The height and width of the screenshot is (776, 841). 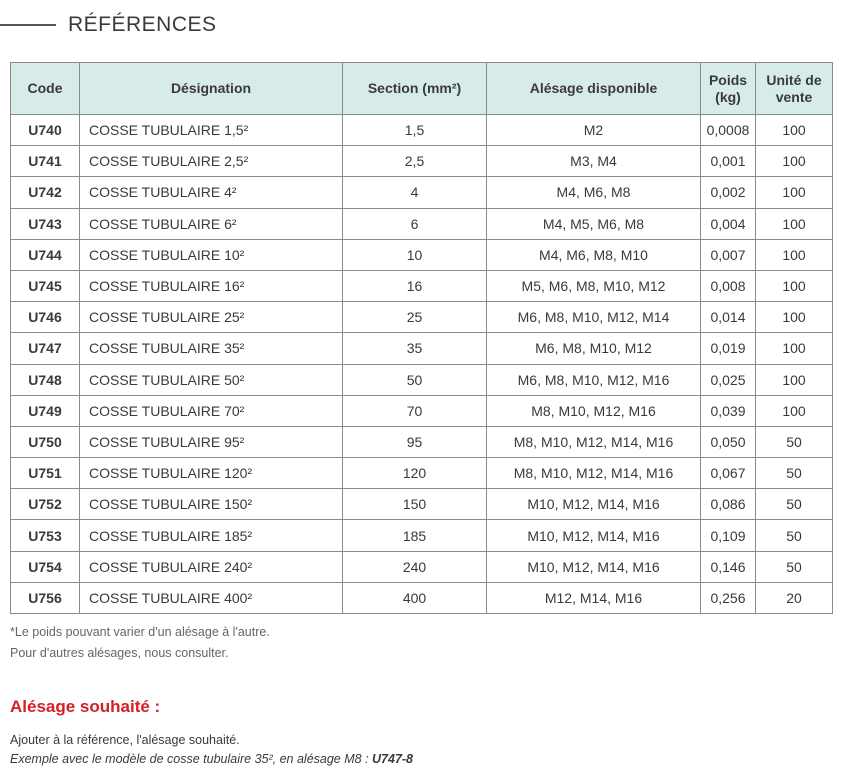 What do you see at coordinates (414, 598) in the screenshot?
I see `cell-section: 400` at bounding box center [414, 598].